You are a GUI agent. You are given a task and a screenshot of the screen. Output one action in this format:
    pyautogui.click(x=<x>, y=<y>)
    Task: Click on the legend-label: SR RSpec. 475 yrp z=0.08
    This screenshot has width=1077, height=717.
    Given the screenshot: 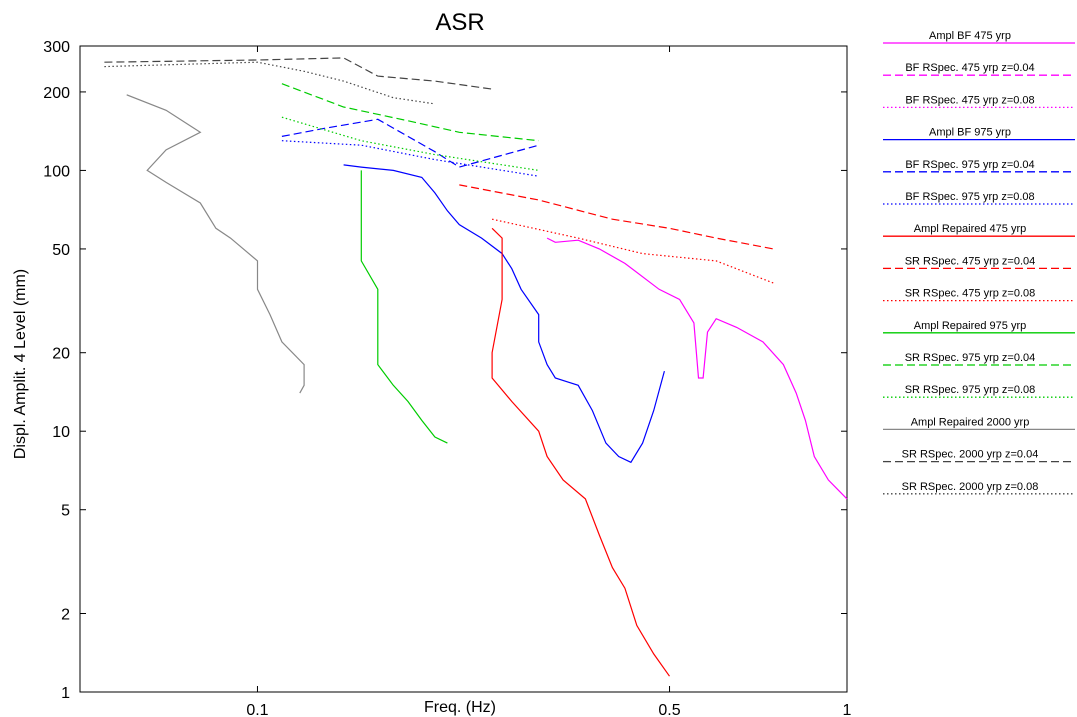 What is the action you would take?
    pyautogui.click(x=970, y=294)
    